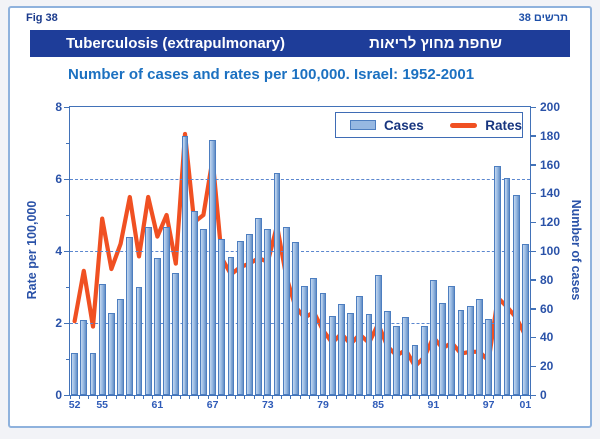 The width and height of the screenshot is (600, 439). What do you see at coordinates (175, 43) in the screenshot?
I see `chart-title-english: Tuberculosis (extrapulmonary)` at bounding box center [175, 43].